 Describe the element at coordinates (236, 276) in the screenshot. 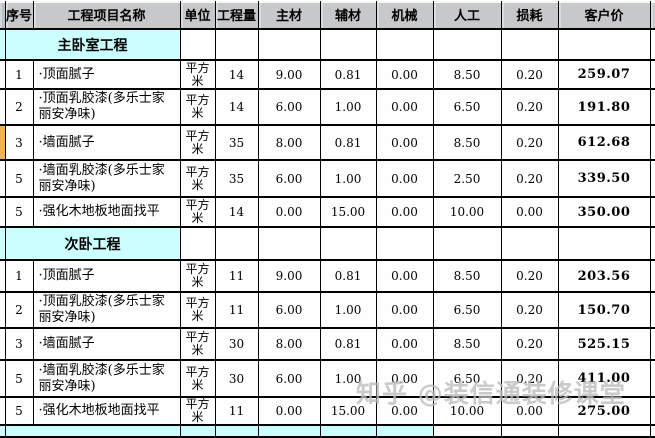

I see `quantity-cell: 11` at that location.